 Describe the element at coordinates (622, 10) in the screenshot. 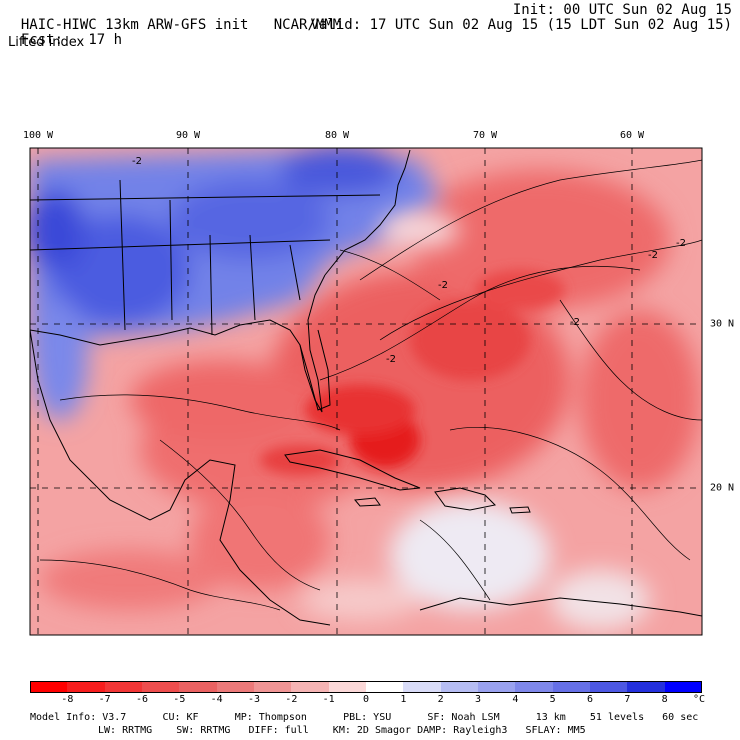

I see `init-time: Init: 00 UTC Sun 02 Aug 15` at that location.